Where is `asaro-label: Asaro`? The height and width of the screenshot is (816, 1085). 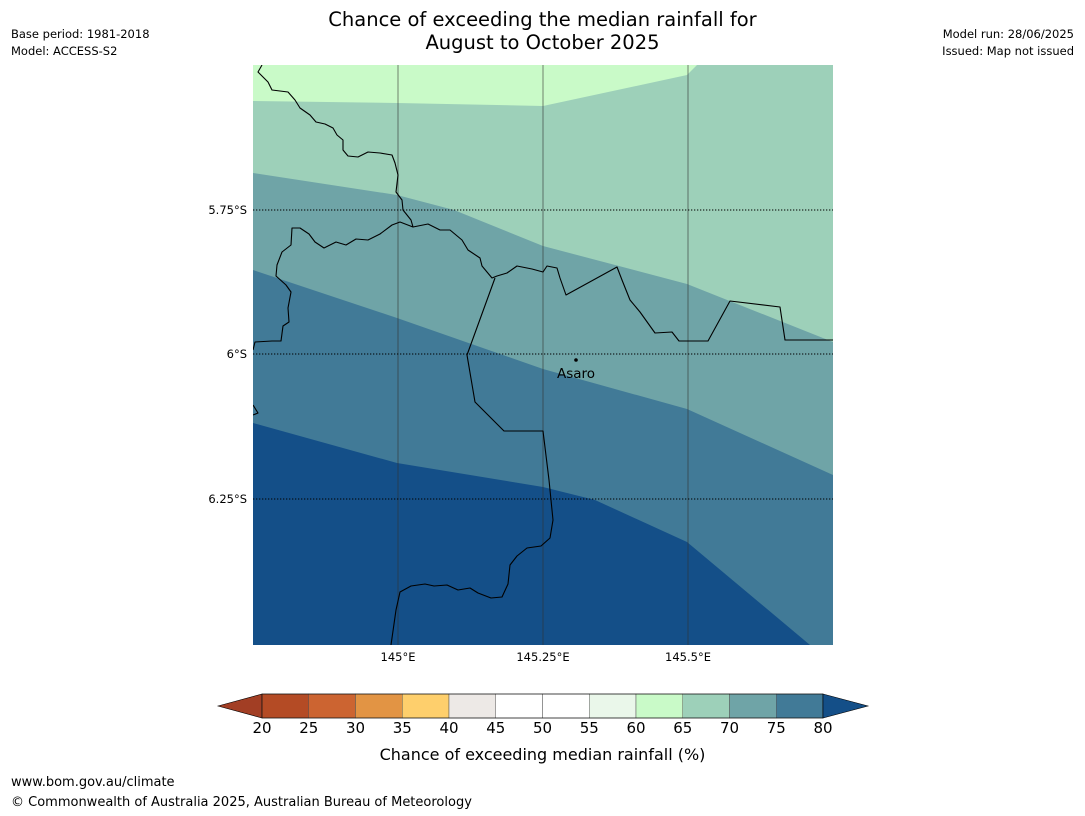 asaro-label: Asaro is located at coordinates (576, 374).